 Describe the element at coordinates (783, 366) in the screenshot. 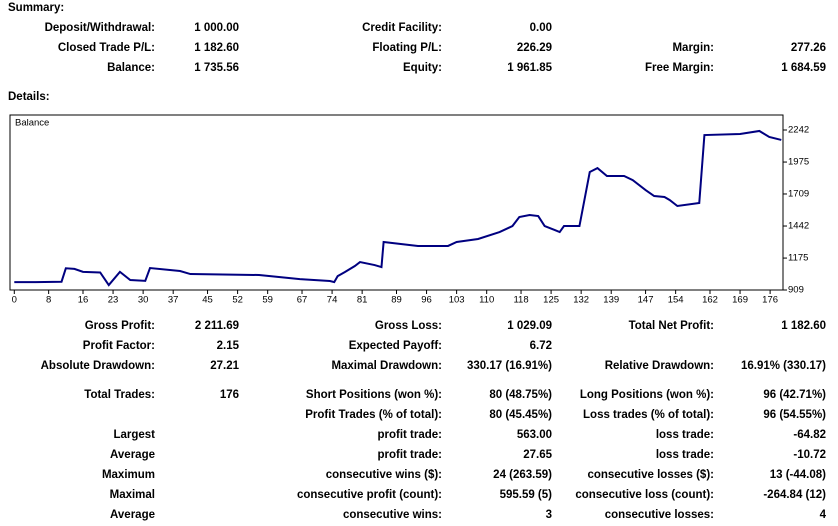

I see `cell-value: 16.91% (330.17)` at that location.